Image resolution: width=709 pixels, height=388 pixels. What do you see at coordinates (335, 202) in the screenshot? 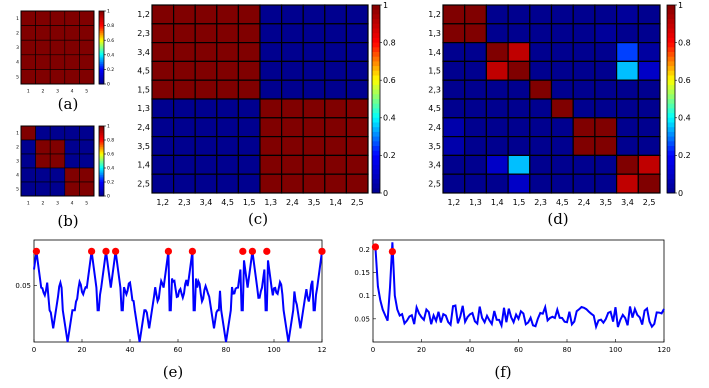
I see `col-tick-label: 1,4` at bounding box center [335, 202].